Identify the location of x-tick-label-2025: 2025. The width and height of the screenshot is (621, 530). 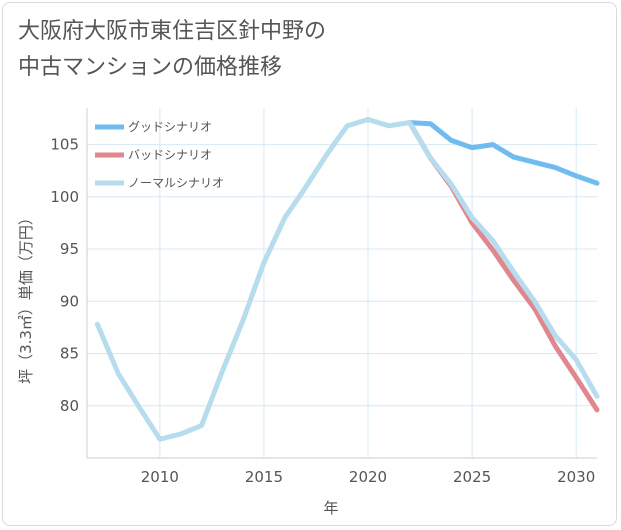
(472, 477).